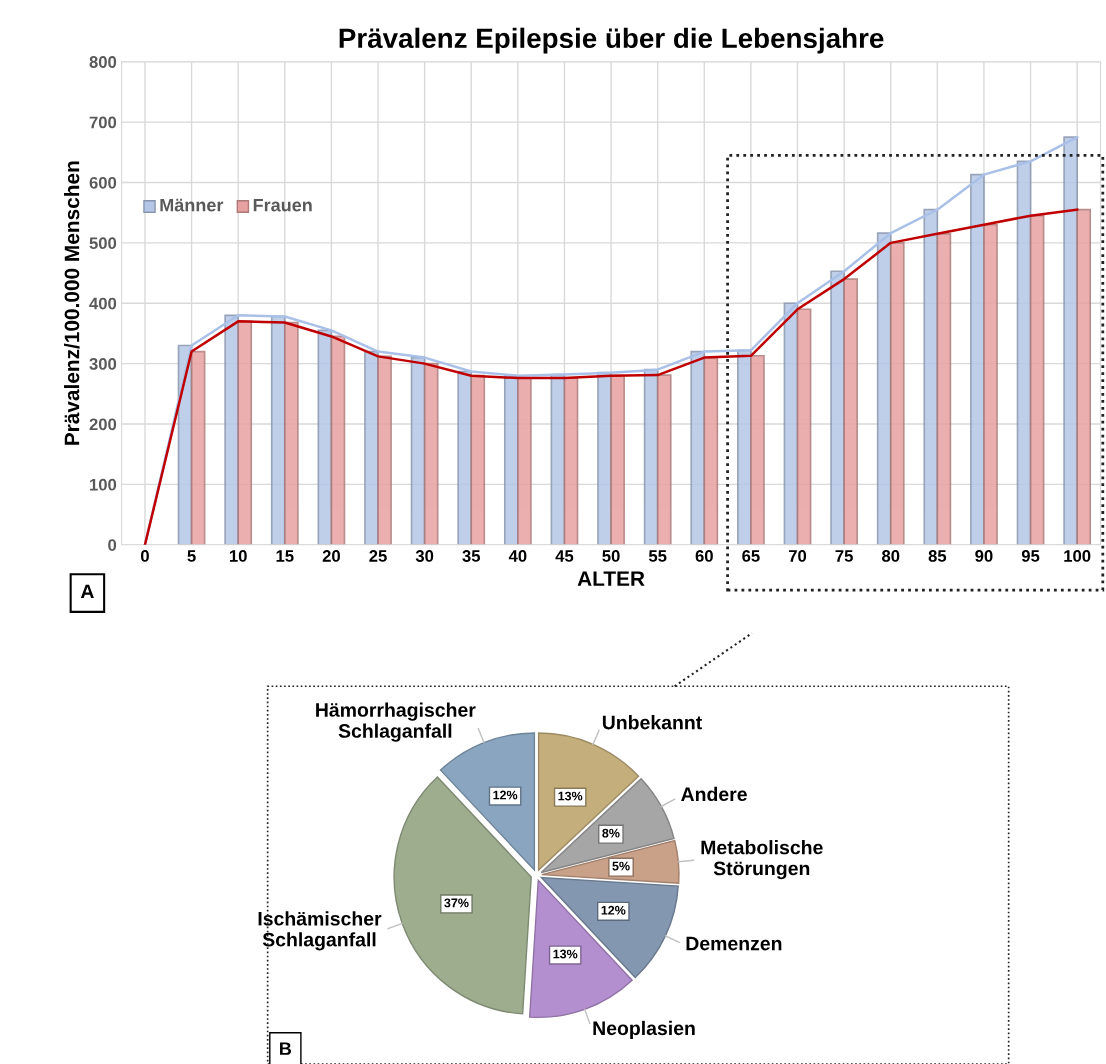 This screenshot has height=1064, width=1106. What do you see at coordinates (103, 243) in the screenshot?
I see `y-tick-label: 500` at bounding box center [103, 243].